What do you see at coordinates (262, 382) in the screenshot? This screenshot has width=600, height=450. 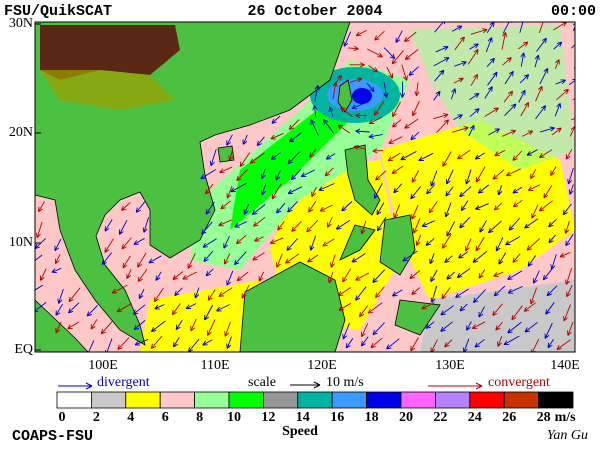 I see `scale-label: scale` at bounding box center [262, 382].